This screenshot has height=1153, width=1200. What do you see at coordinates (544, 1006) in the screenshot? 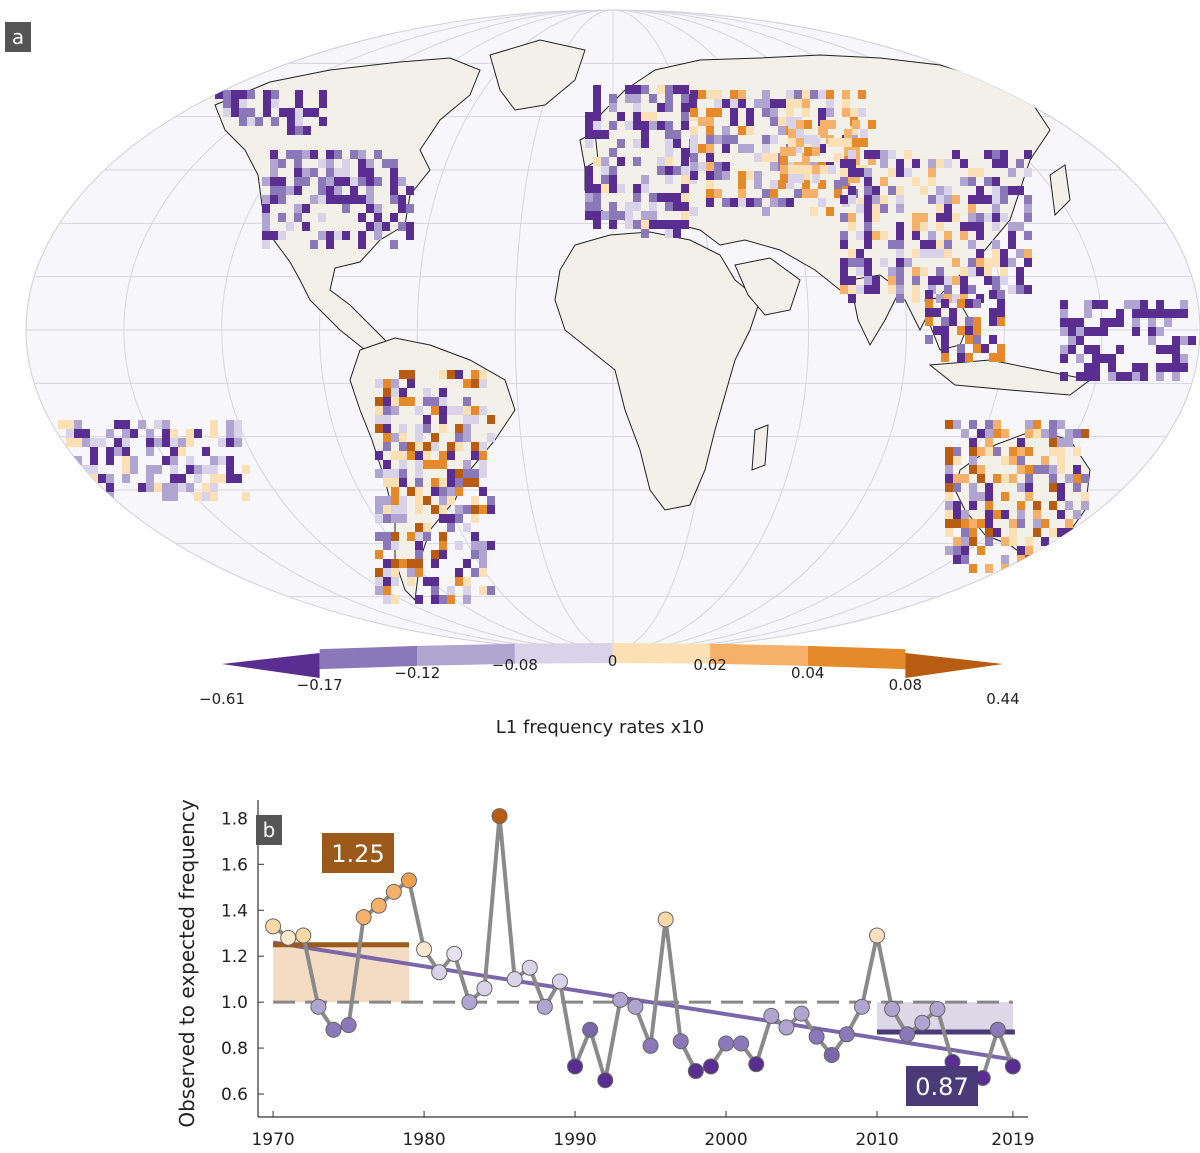
I see `data-point` at bounding box center [544, 1006].